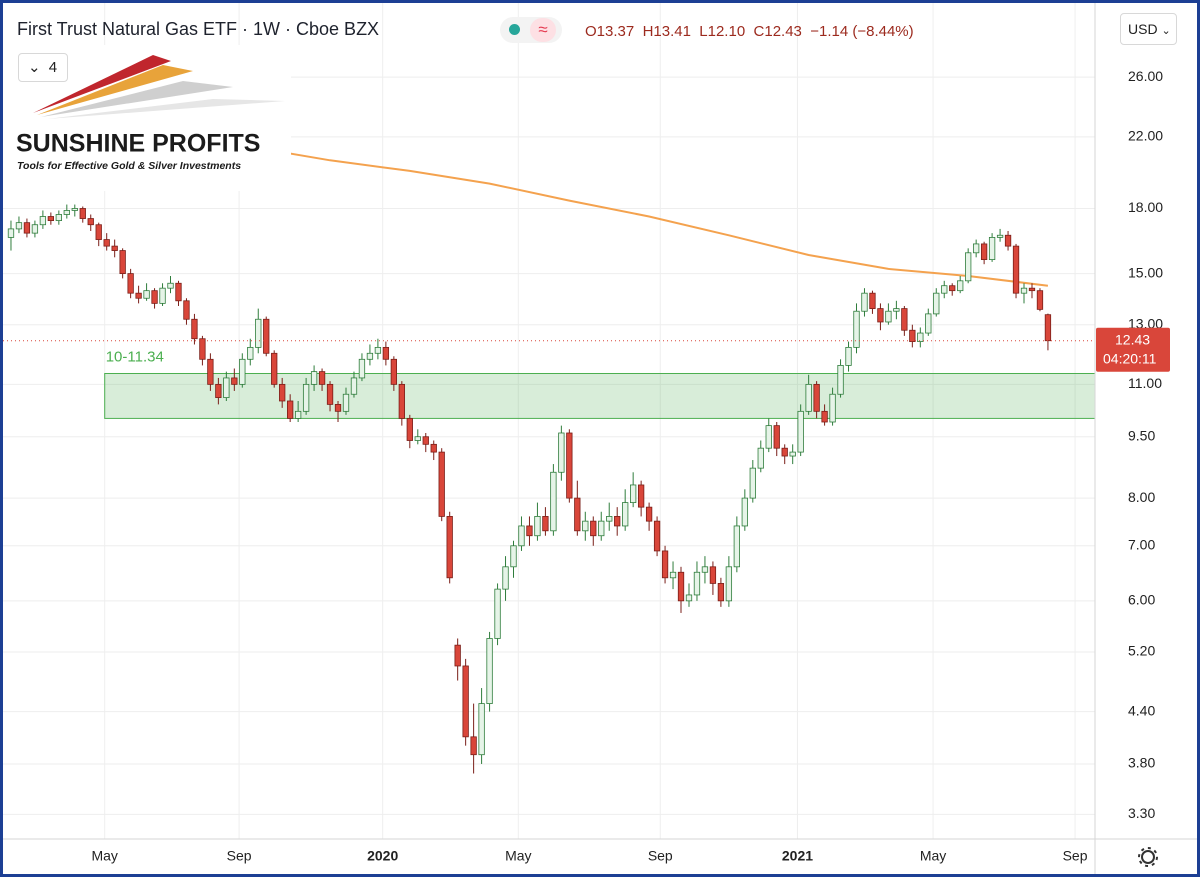  I want to click on currency-selector: USD ⌄, so click(1148, 29).